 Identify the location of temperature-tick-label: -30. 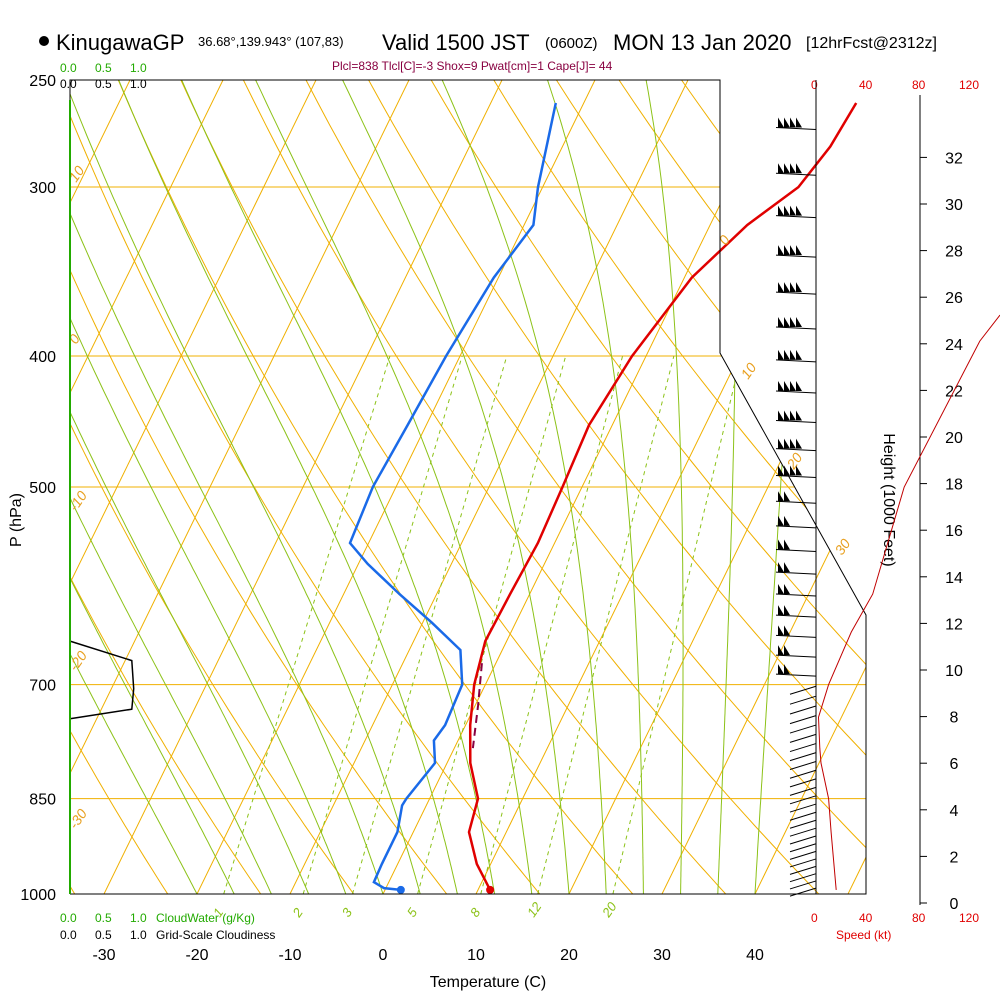
(103, 955).